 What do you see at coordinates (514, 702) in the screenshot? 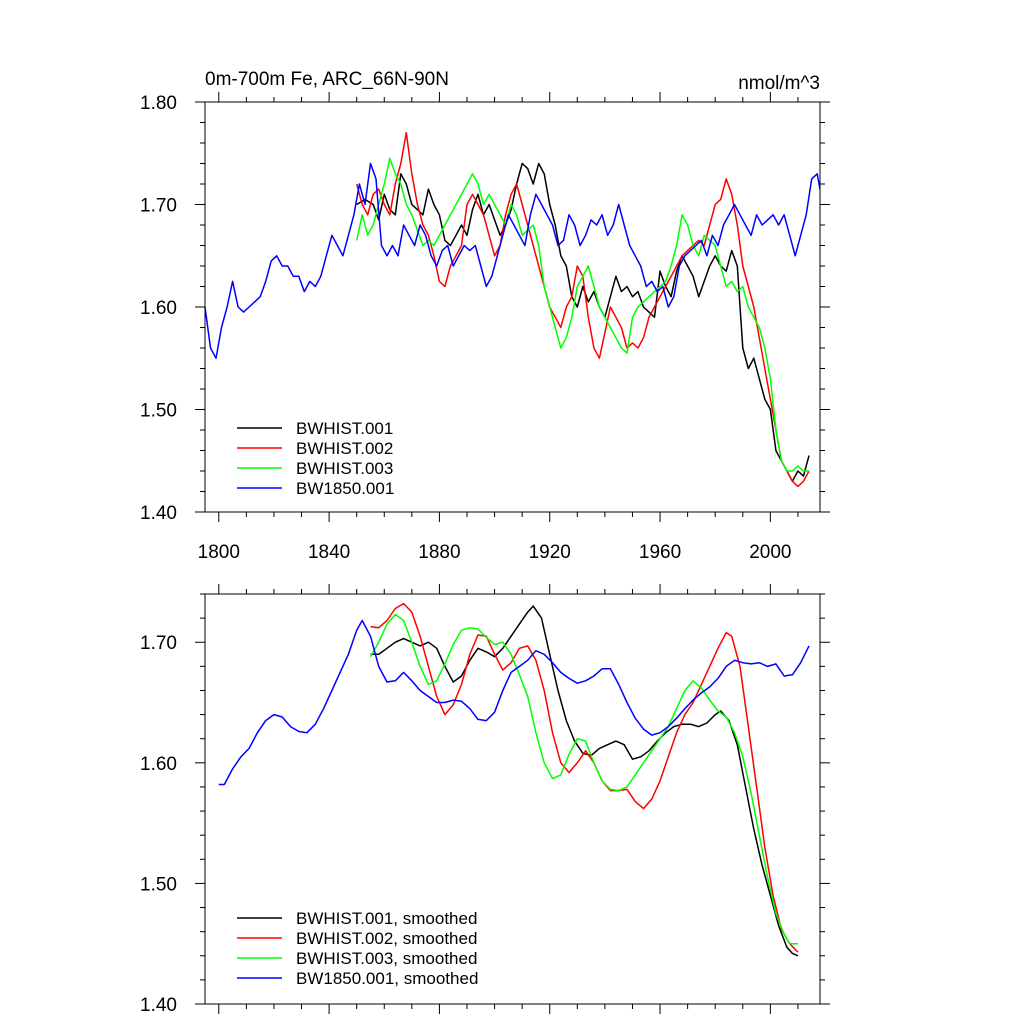
I see `bottom-series-bw1850-001-smoothed` at bounding box center [514, 702].